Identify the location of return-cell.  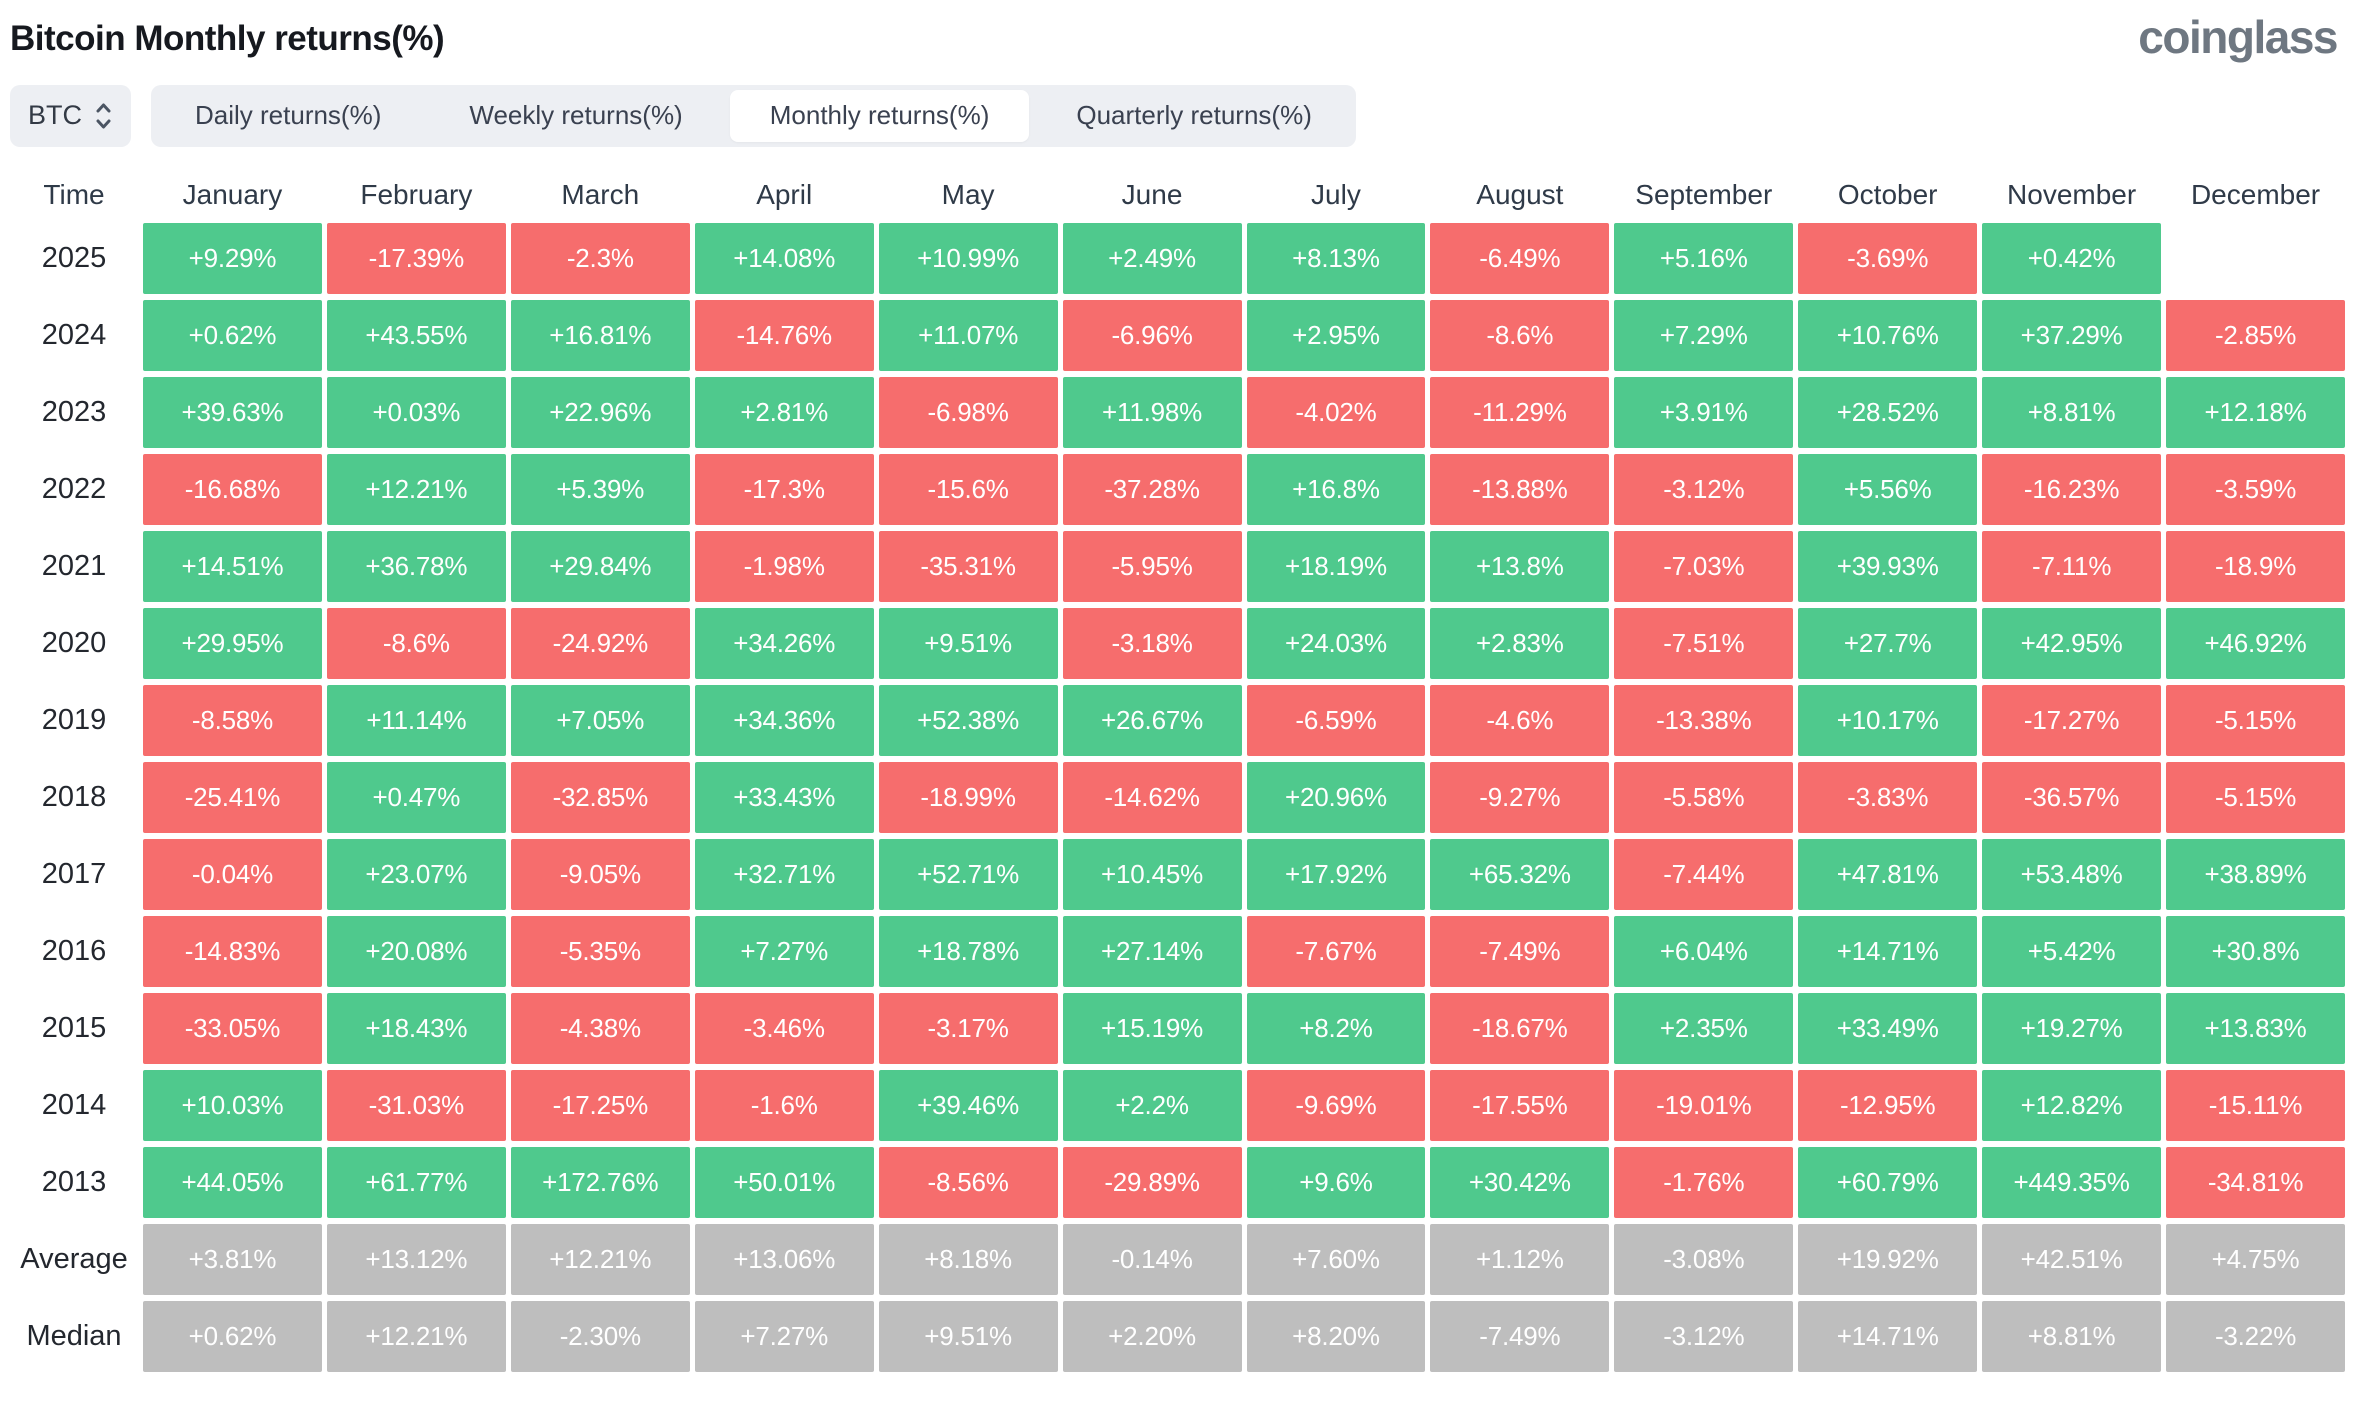
(2255, 258).